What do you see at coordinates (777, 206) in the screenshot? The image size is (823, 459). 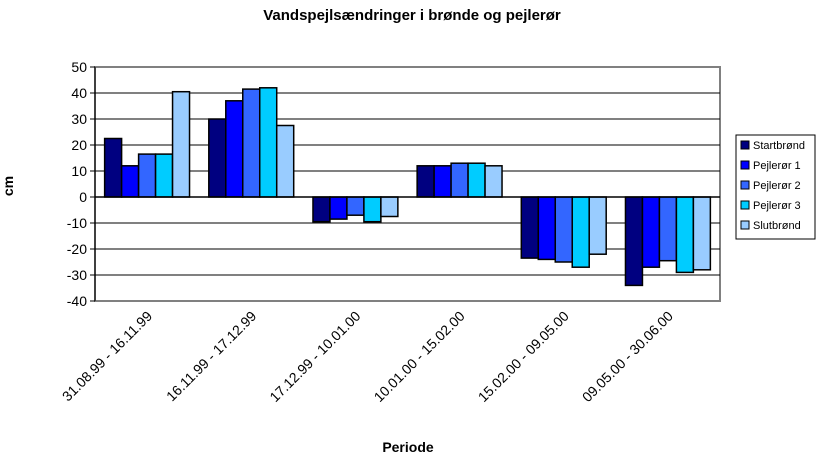 I see `legend-label: Pejlerør 3` at bounding box center [777, 206].